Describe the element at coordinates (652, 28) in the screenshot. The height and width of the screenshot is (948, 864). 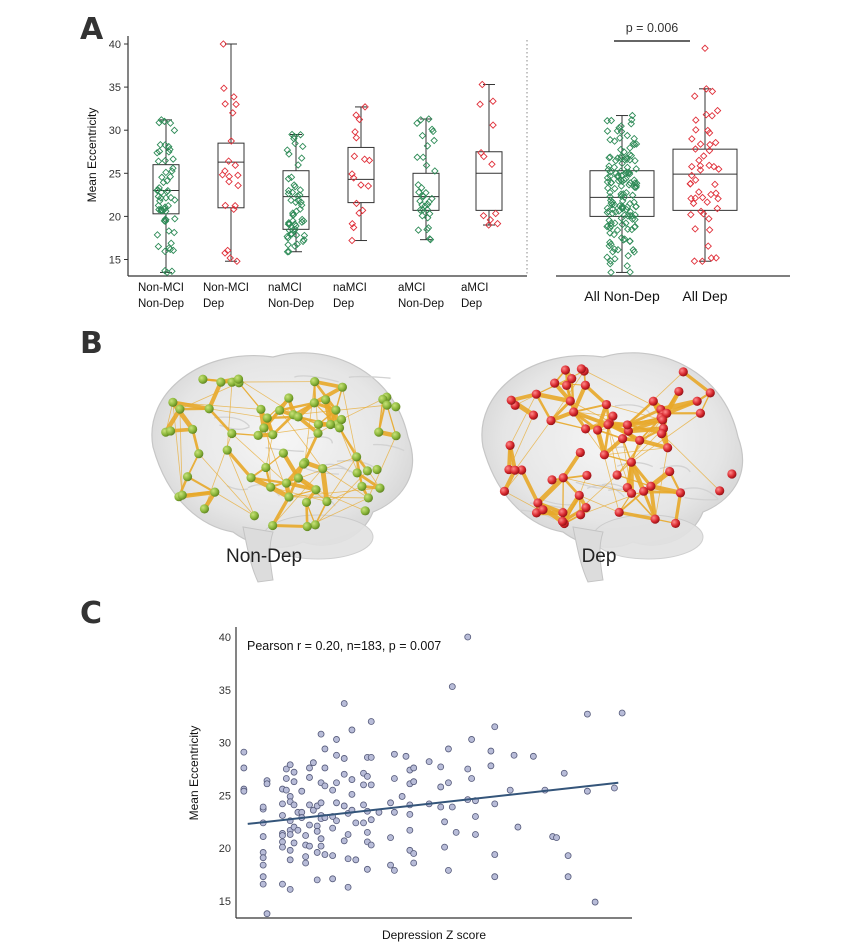
I see `p-value-label: p = 0.006` at that location.